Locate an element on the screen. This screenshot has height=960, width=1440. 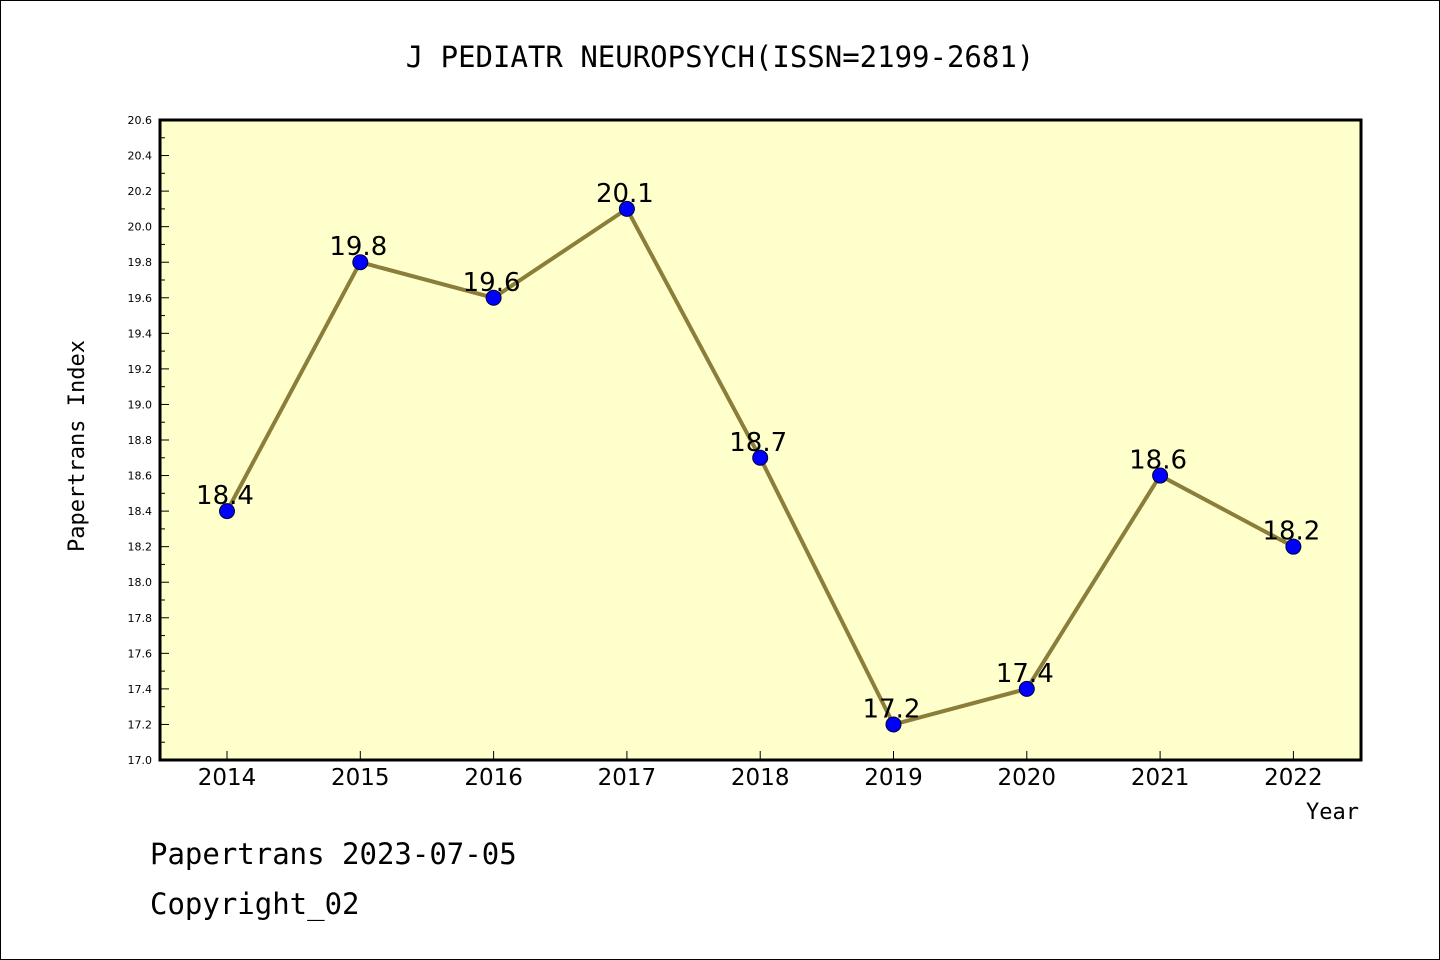
y-tick-label: 18.8 is located at coordinates (140, 440).